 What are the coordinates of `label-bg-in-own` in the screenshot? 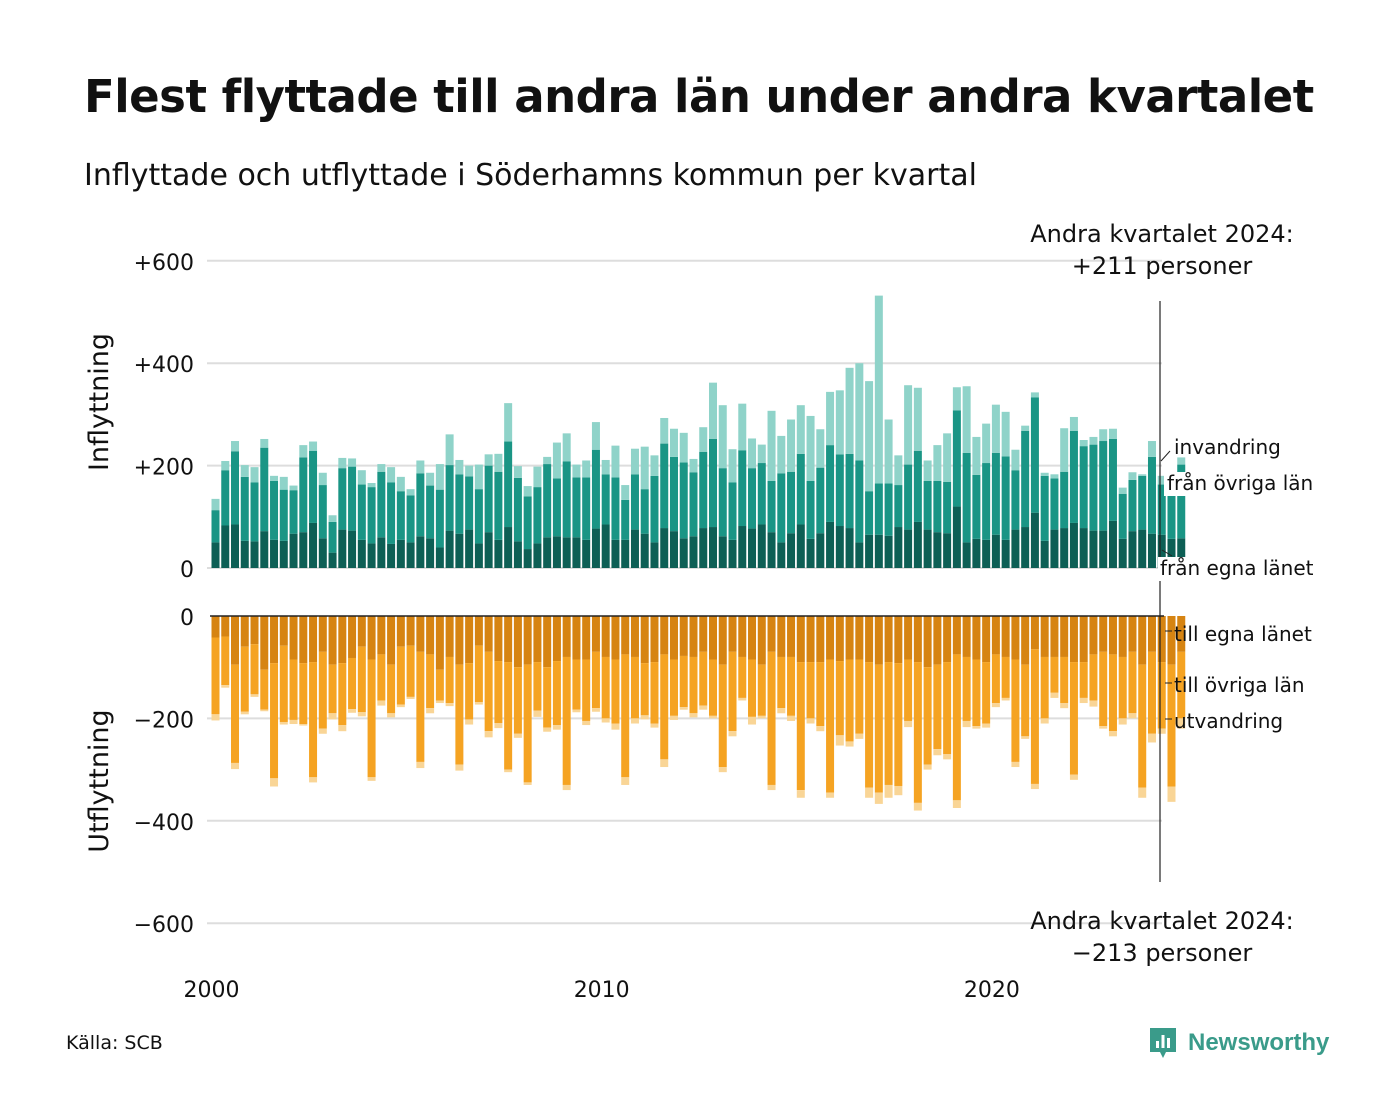 It's located at (1233, 569).